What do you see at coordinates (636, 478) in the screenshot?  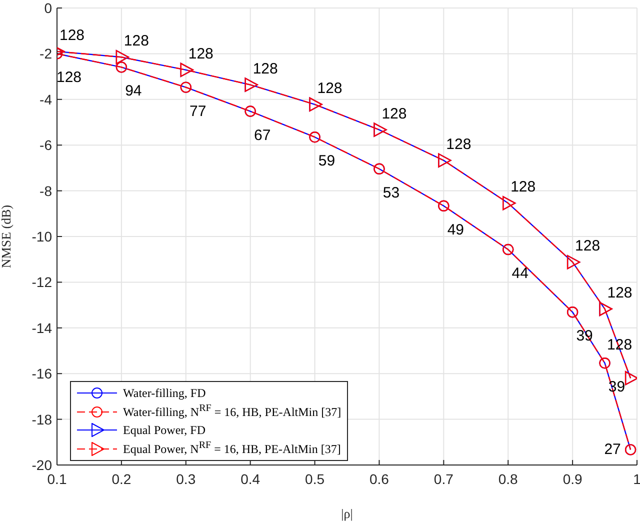 I see `x-tick-label: 1` at bounding box center [636, 478].